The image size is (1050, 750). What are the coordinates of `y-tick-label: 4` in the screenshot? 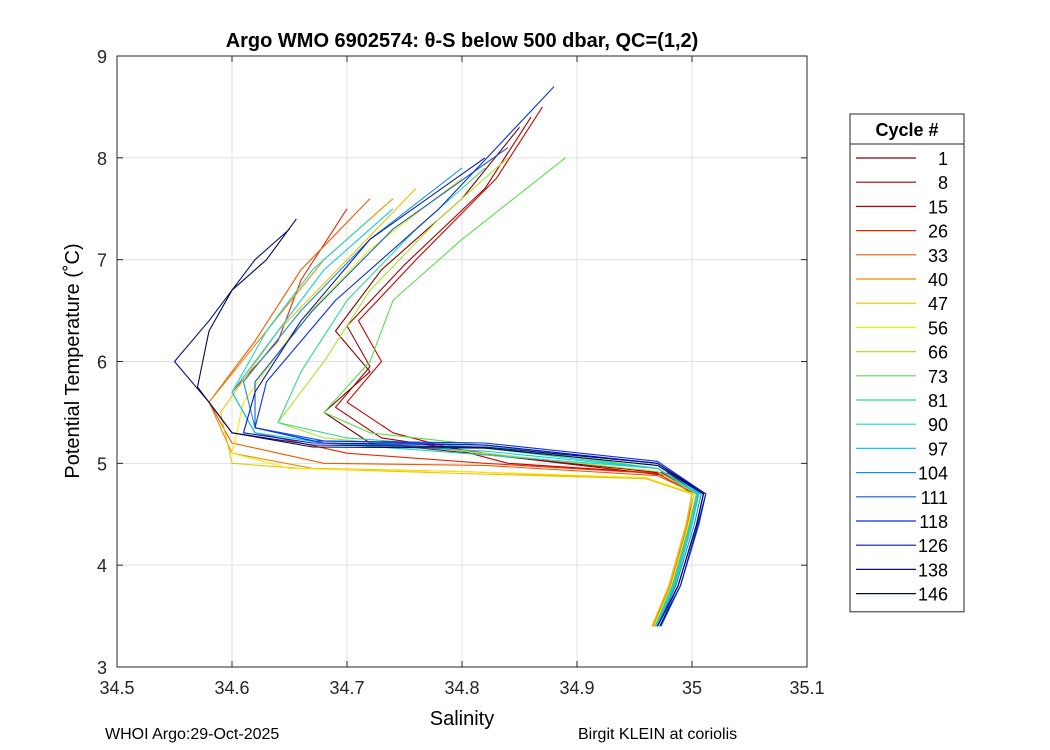 It's located at (102, 566).